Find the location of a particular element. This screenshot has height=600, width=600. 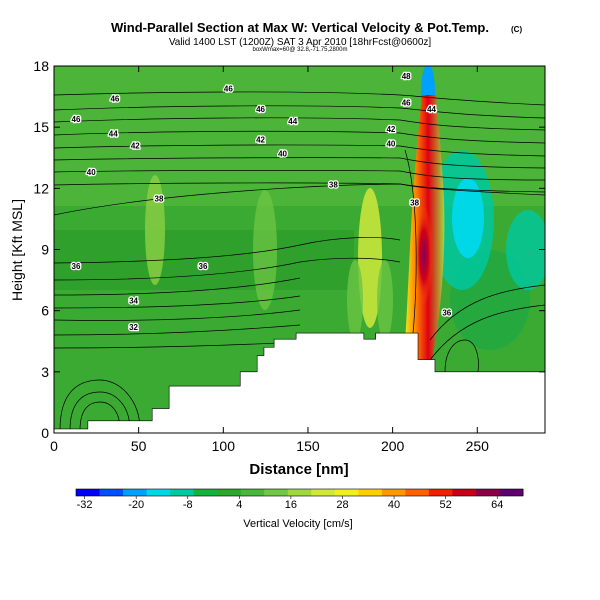

x-tick-label: 50 is located at coordinates (139, 446).